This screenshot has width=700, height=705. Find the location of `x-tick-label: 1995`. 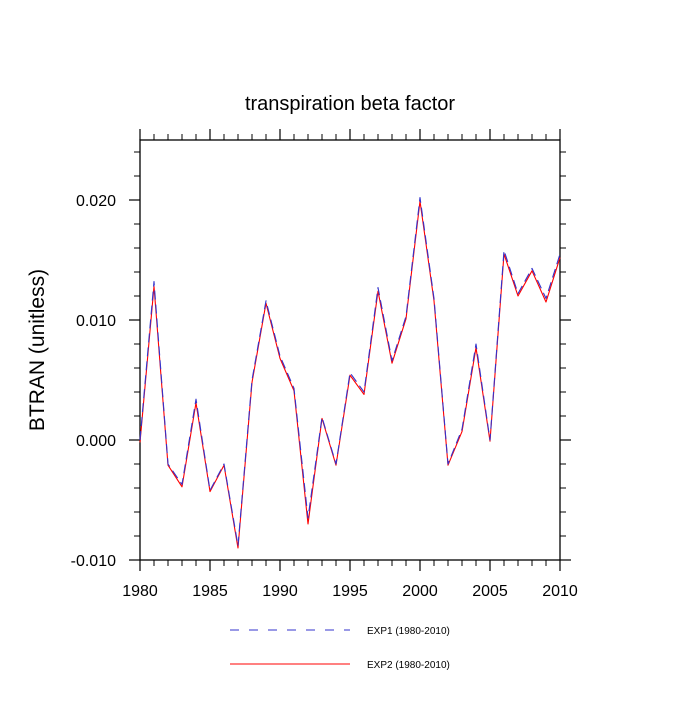

x-tick-label: 1995 is located at coordinates (350, 591).